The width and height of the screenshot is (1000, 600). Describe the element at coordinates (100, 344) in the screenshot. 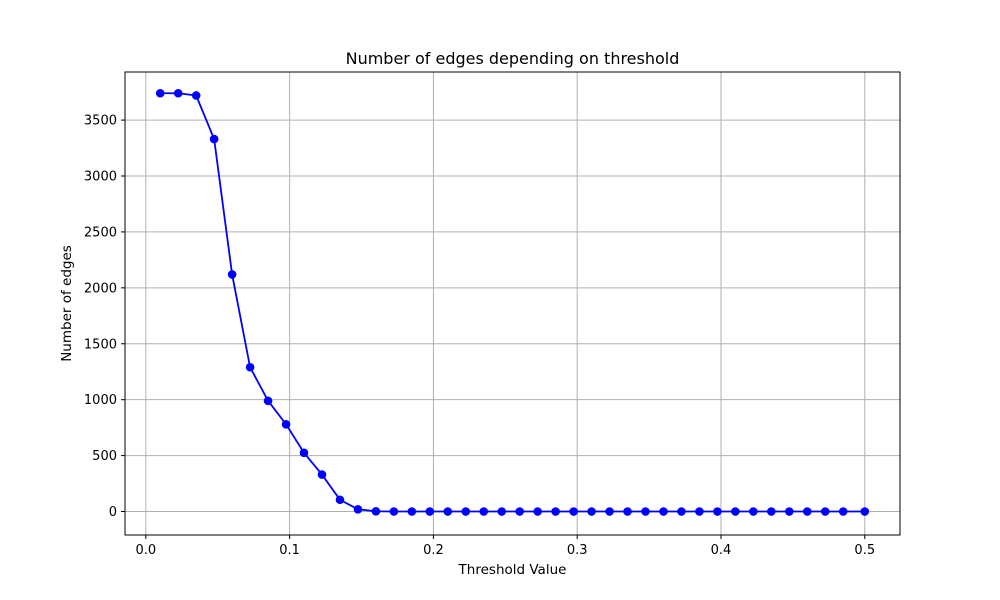

I see `y-tick-label: 1500` at that location.